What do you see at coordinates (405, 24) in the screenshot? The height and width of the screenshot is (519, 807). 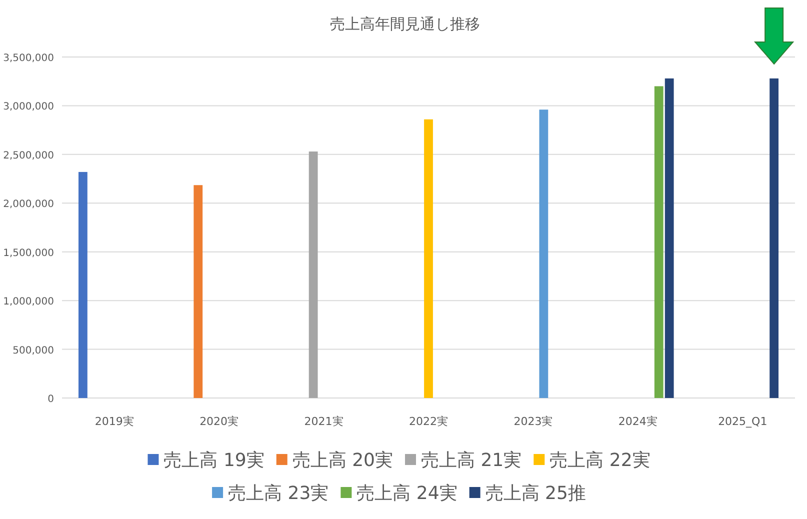 I see `chart-title: 売上高年間見通し推移` at bounding box center [405, 24].